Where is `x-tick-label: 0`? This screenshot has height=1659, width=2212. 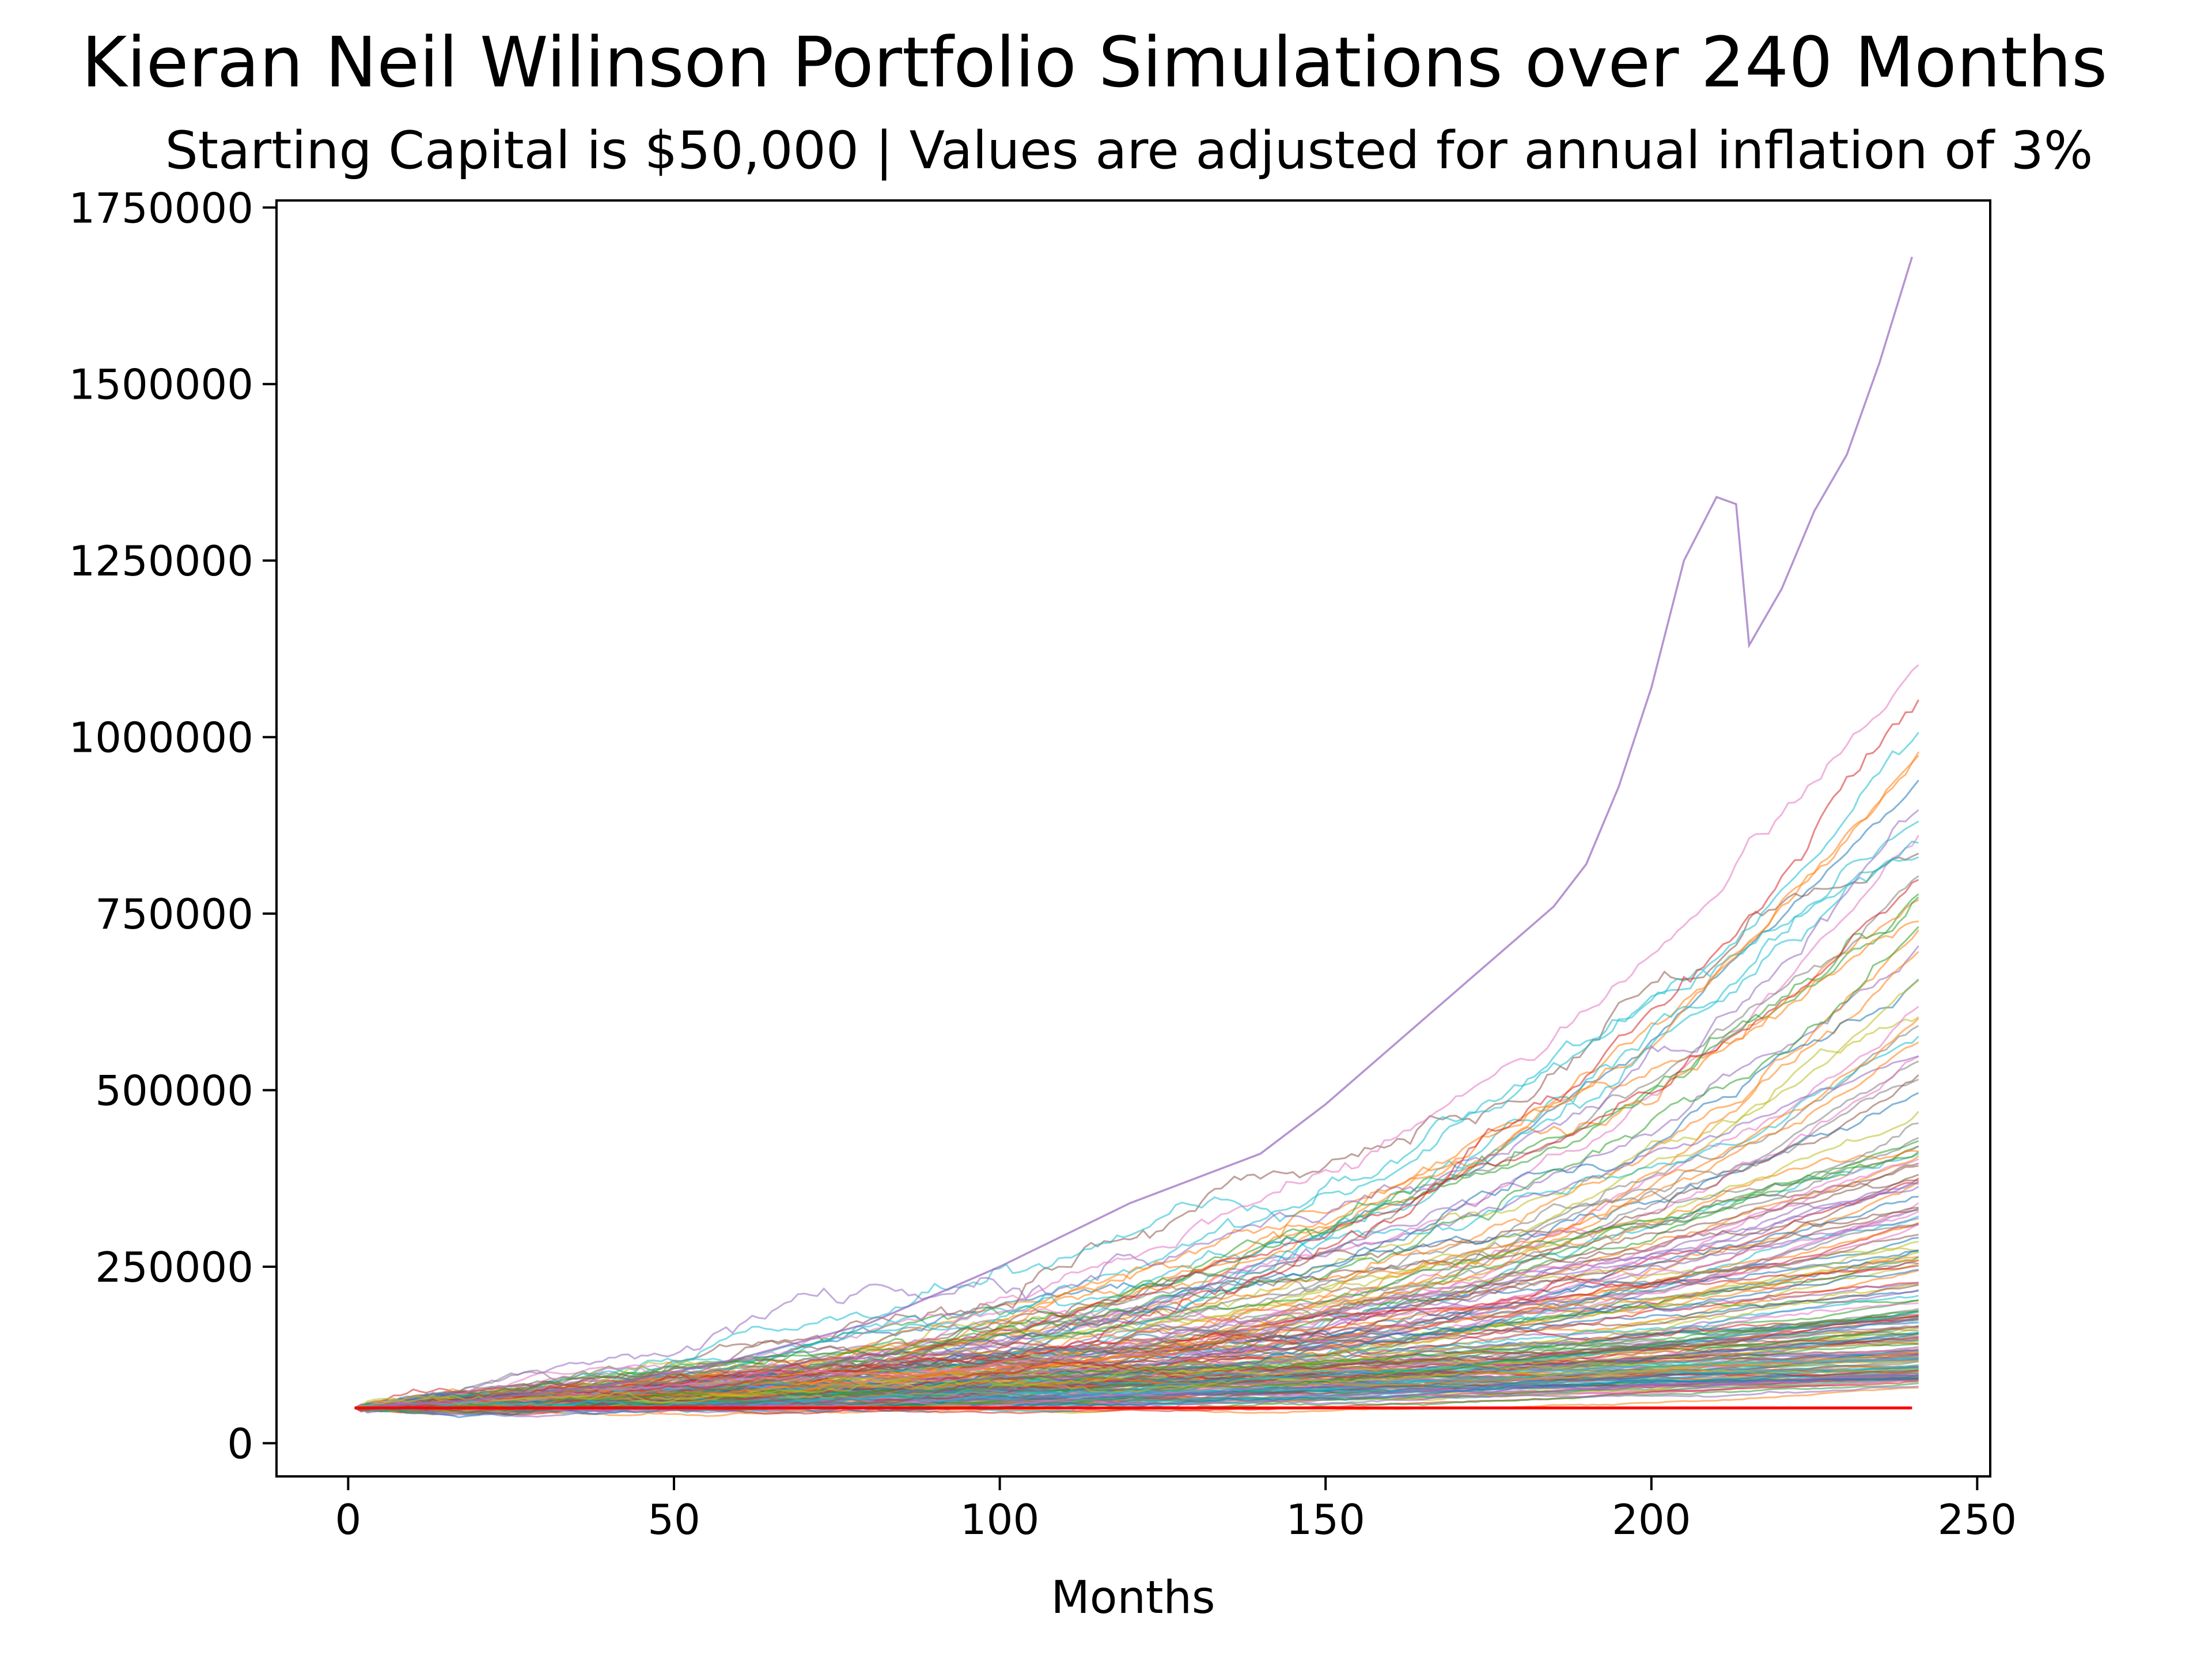
x-tick-label: 0 is located at coordinates (348, 1519).